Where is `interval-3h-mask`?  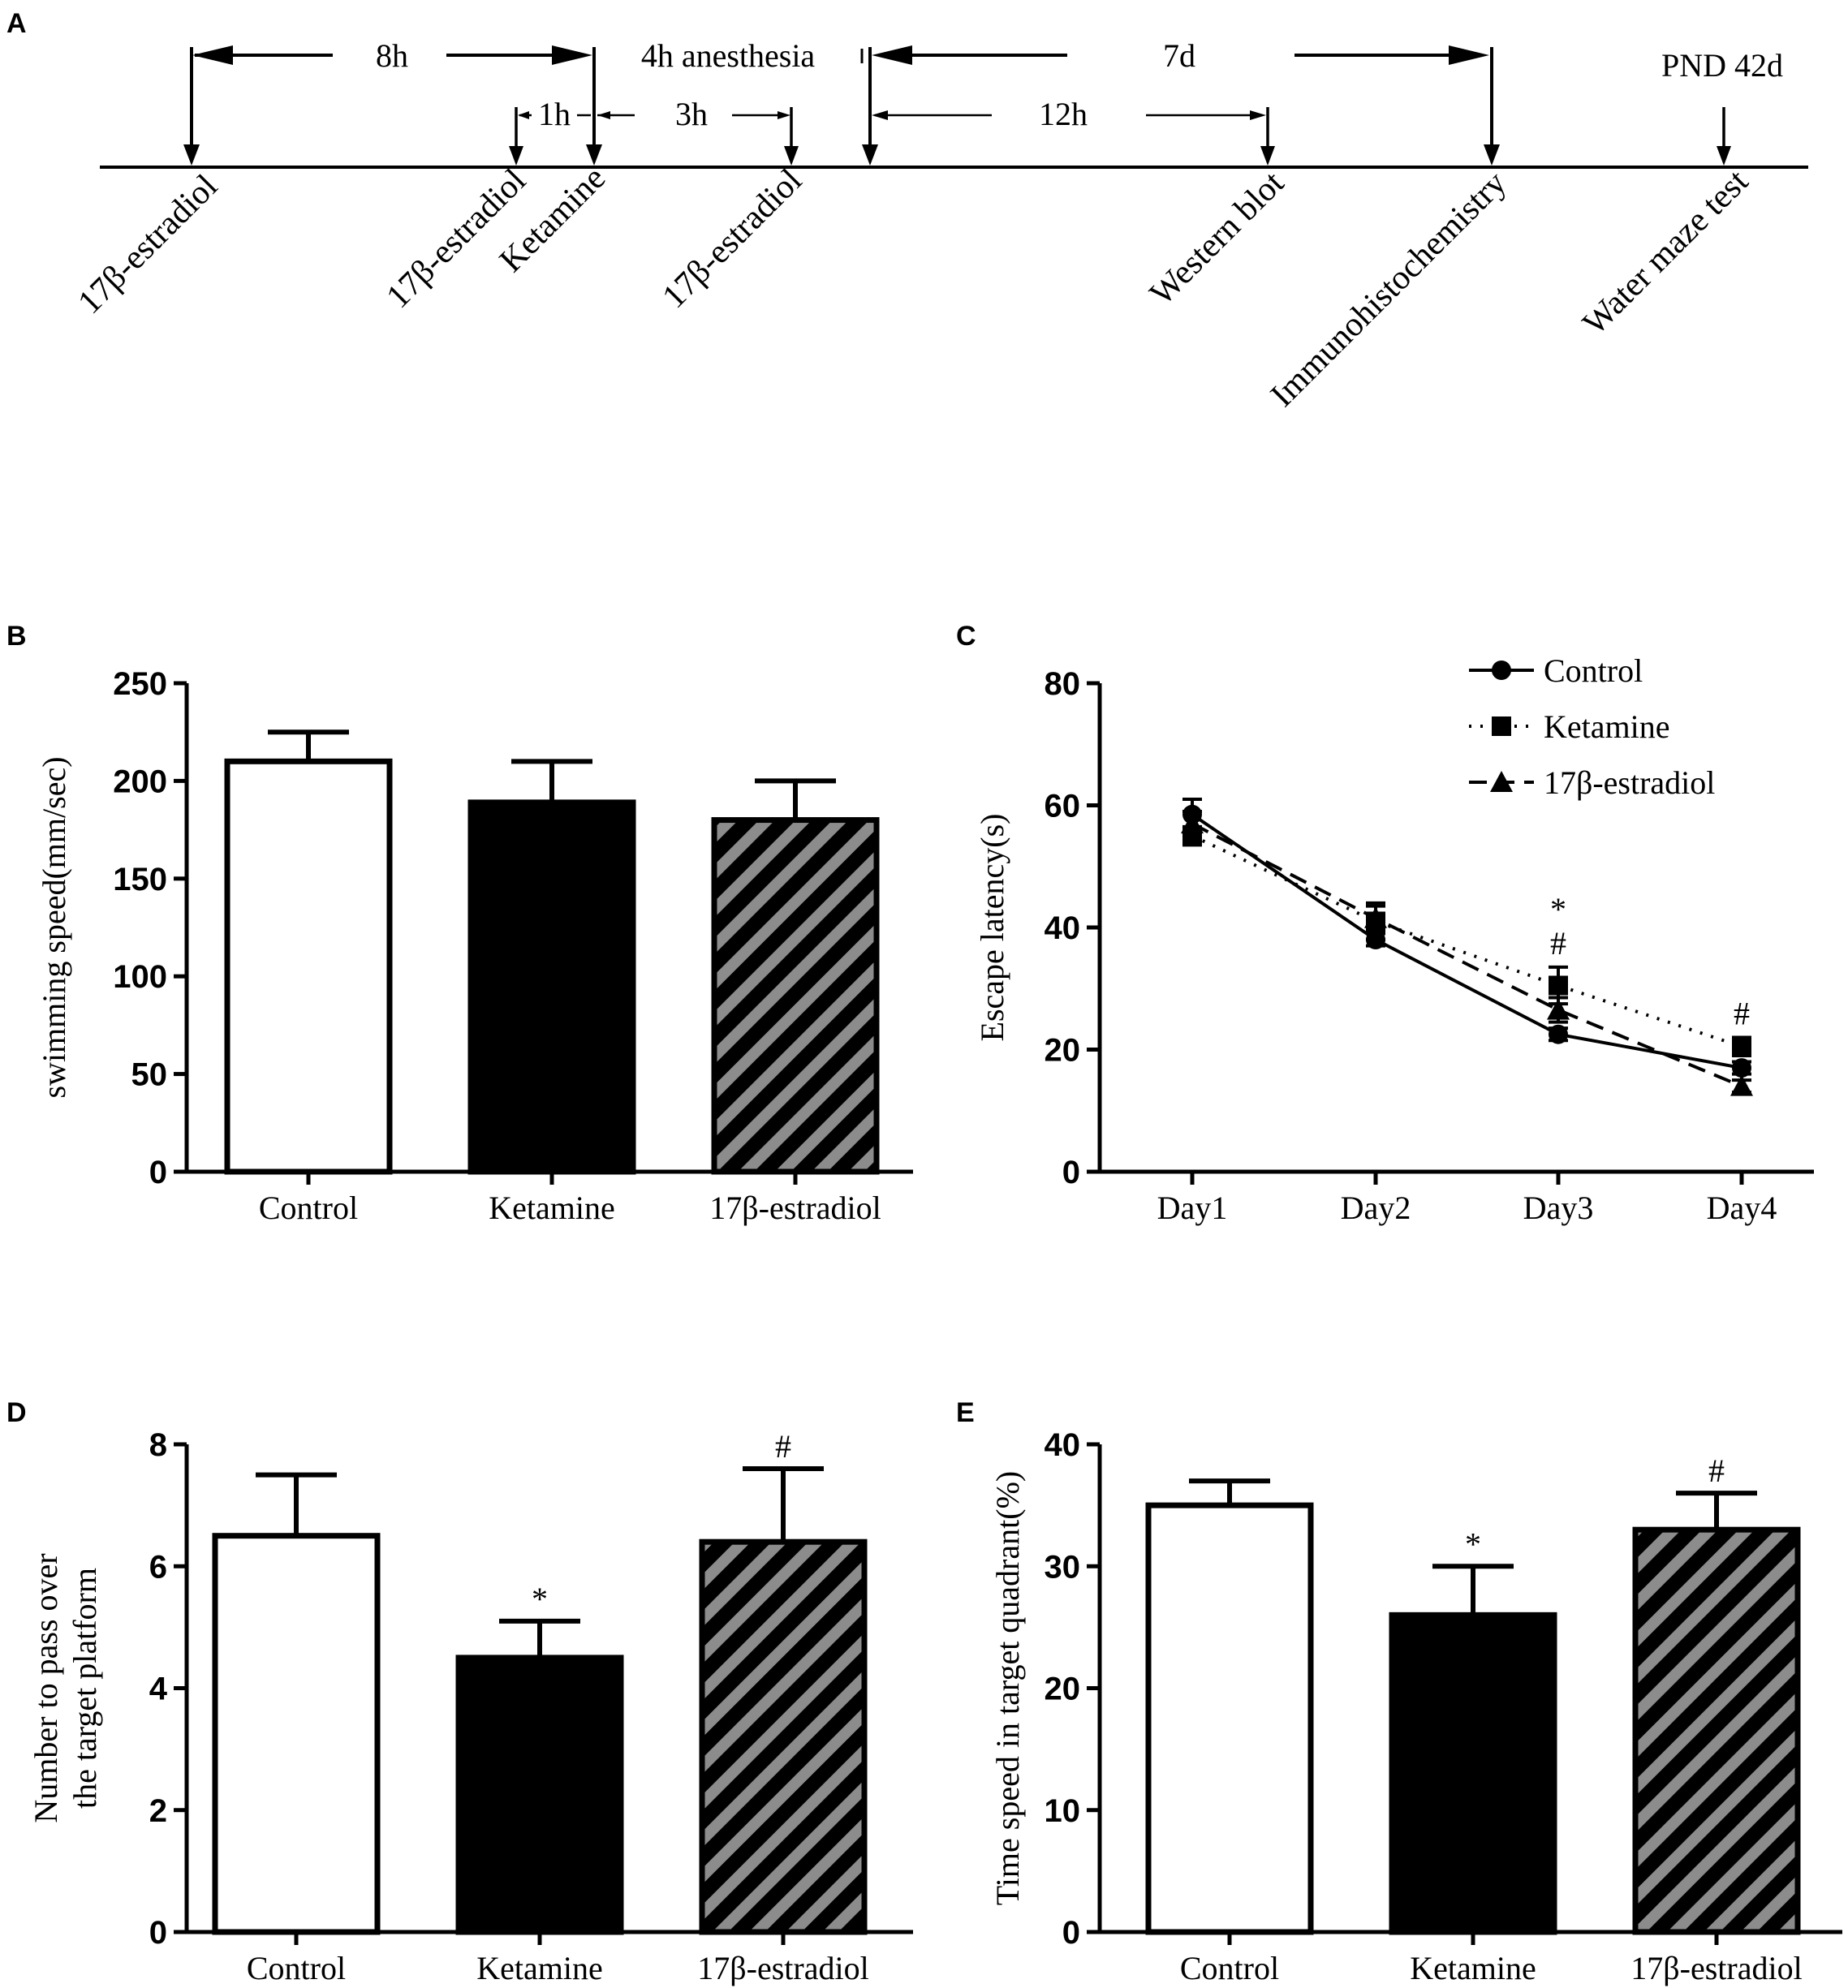 interval-3h-mask is located at coordinates (684, 113).